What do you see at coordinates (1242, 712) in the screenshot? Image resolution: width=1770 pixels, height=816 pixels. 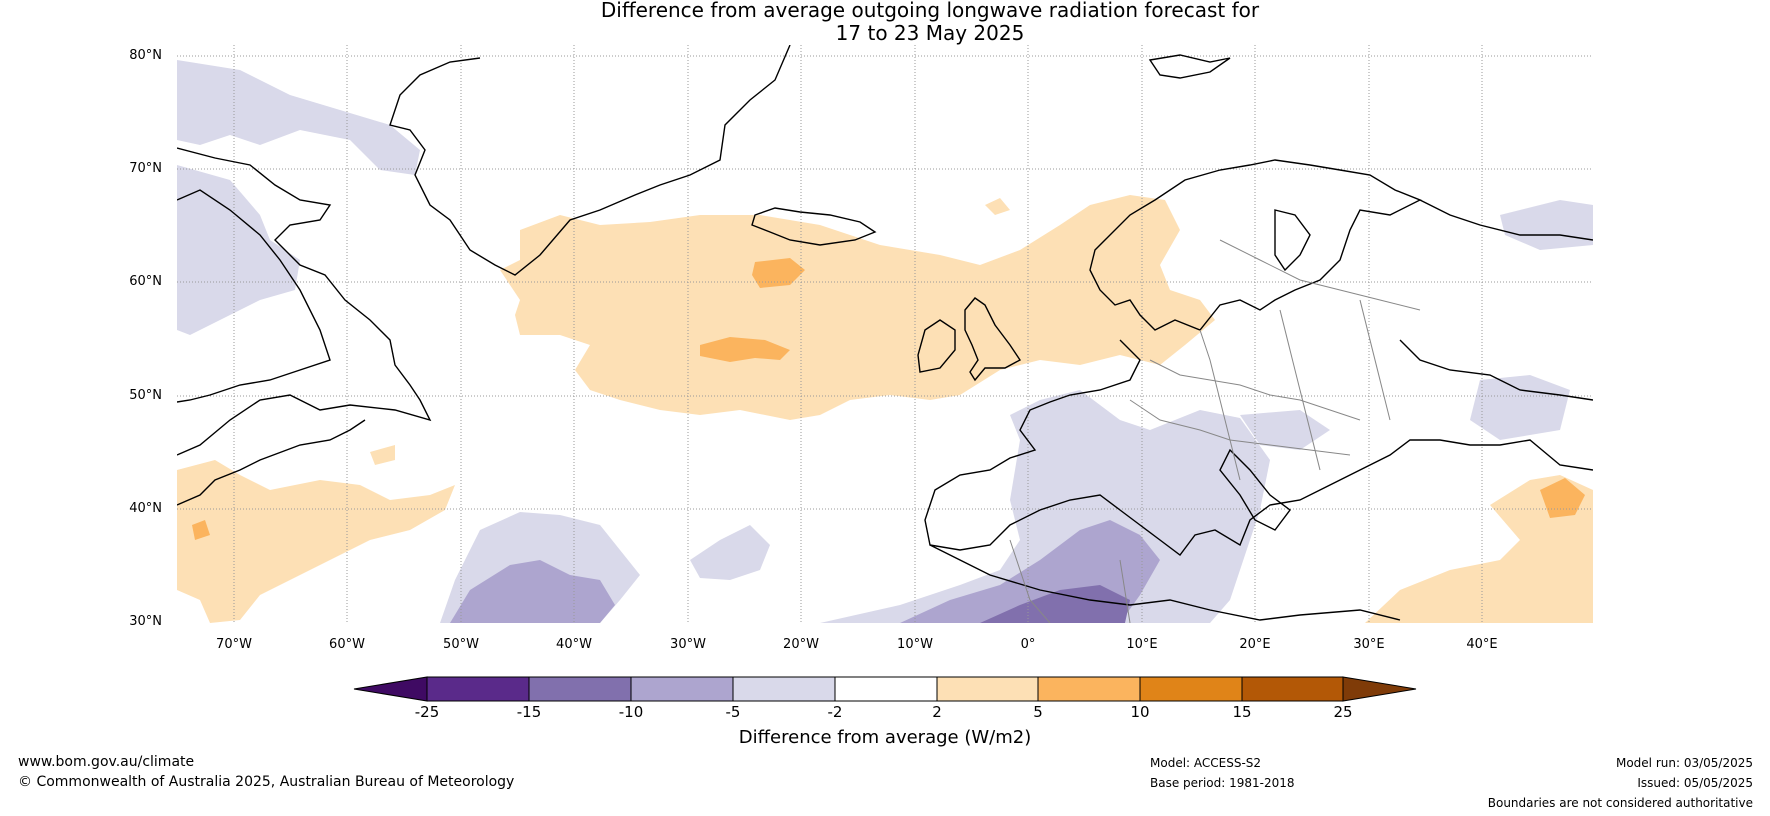 I see `colorbar-tick: 15` at bounding box center [1242, 712].